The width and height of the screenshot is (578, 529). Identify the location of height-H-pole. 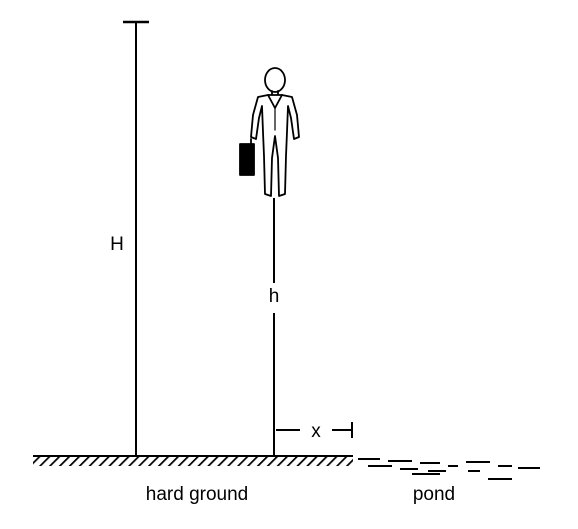
(136, 238).